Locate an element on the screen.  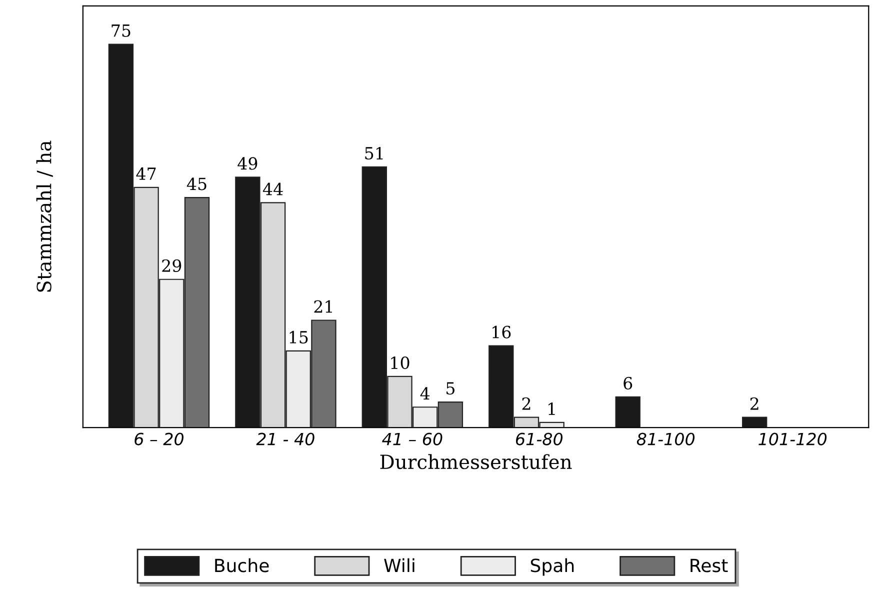
data-label: 15 is located at coordinates (299, 337).